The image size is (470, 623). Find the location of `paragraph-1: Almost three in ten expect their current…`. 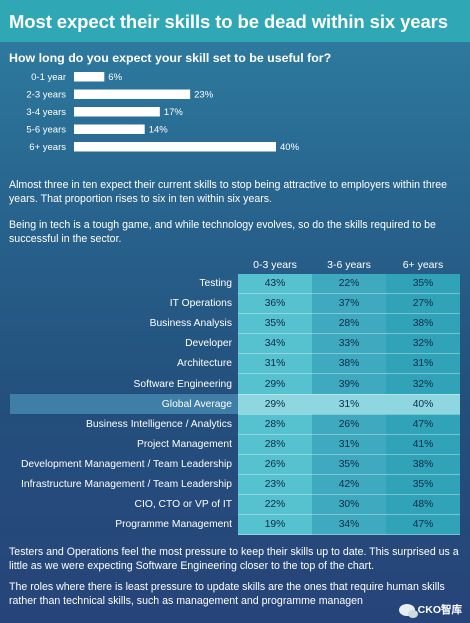

paragraph-1: Almost three in ten expect their current… is located at coordinates (228, 192).